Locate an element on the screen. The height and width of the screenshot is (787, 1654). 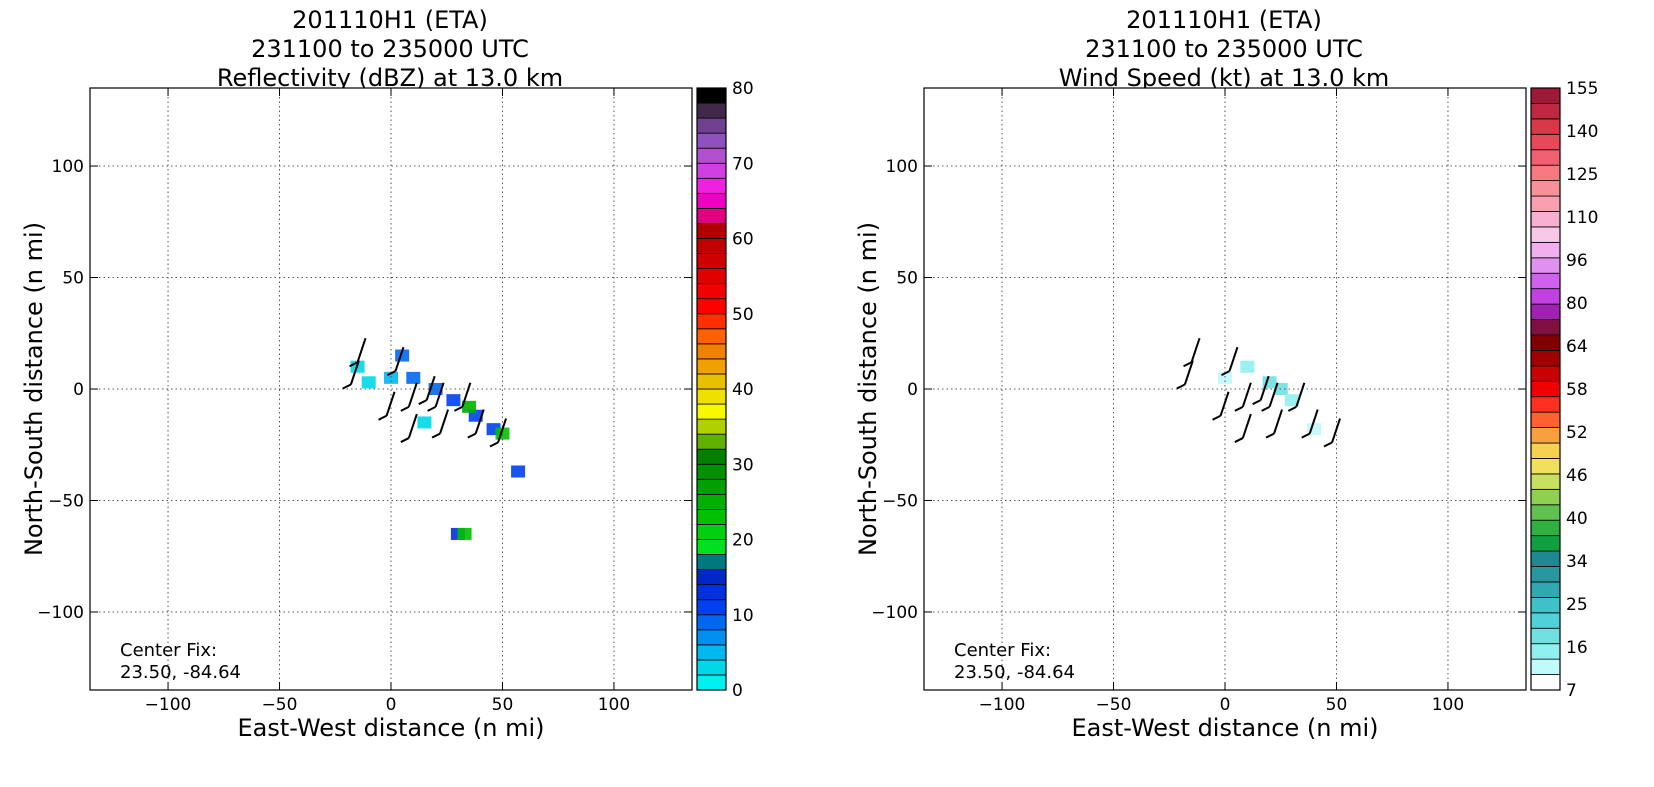
x-tick-label: −50 is located at coordinates (1114, 705).